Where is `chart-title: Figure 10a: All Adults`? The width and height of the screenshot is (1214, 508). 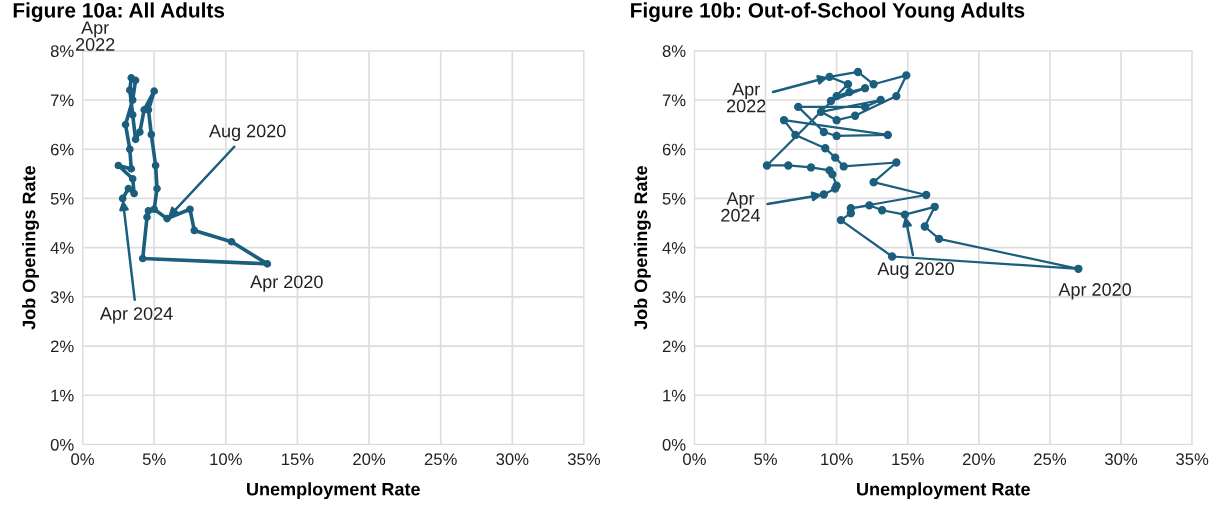
chart-title: Figure 10a: All Adults is located at coordinates (119, 12).